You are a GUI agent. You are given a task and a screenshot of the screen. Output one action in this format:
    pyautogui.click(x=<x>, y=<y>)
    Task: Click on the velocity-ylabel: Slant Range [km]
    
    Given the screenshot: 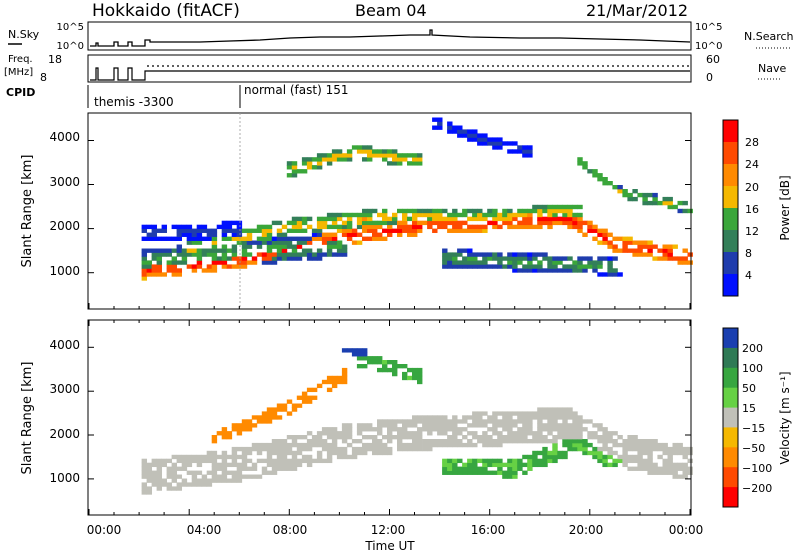 What is the action you would take?
    pyautogui.click(x=27, y=418)
    